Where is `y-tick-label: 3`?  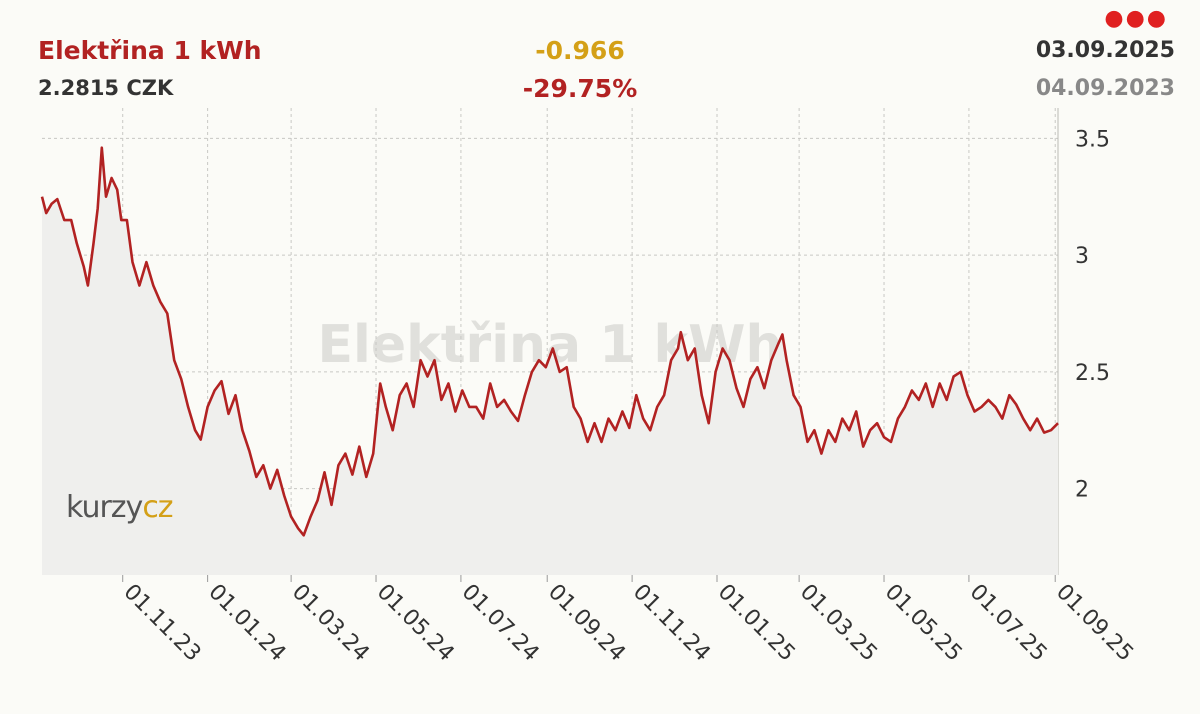
y-tick-label: 3 is located at coordinates (1082, 256).